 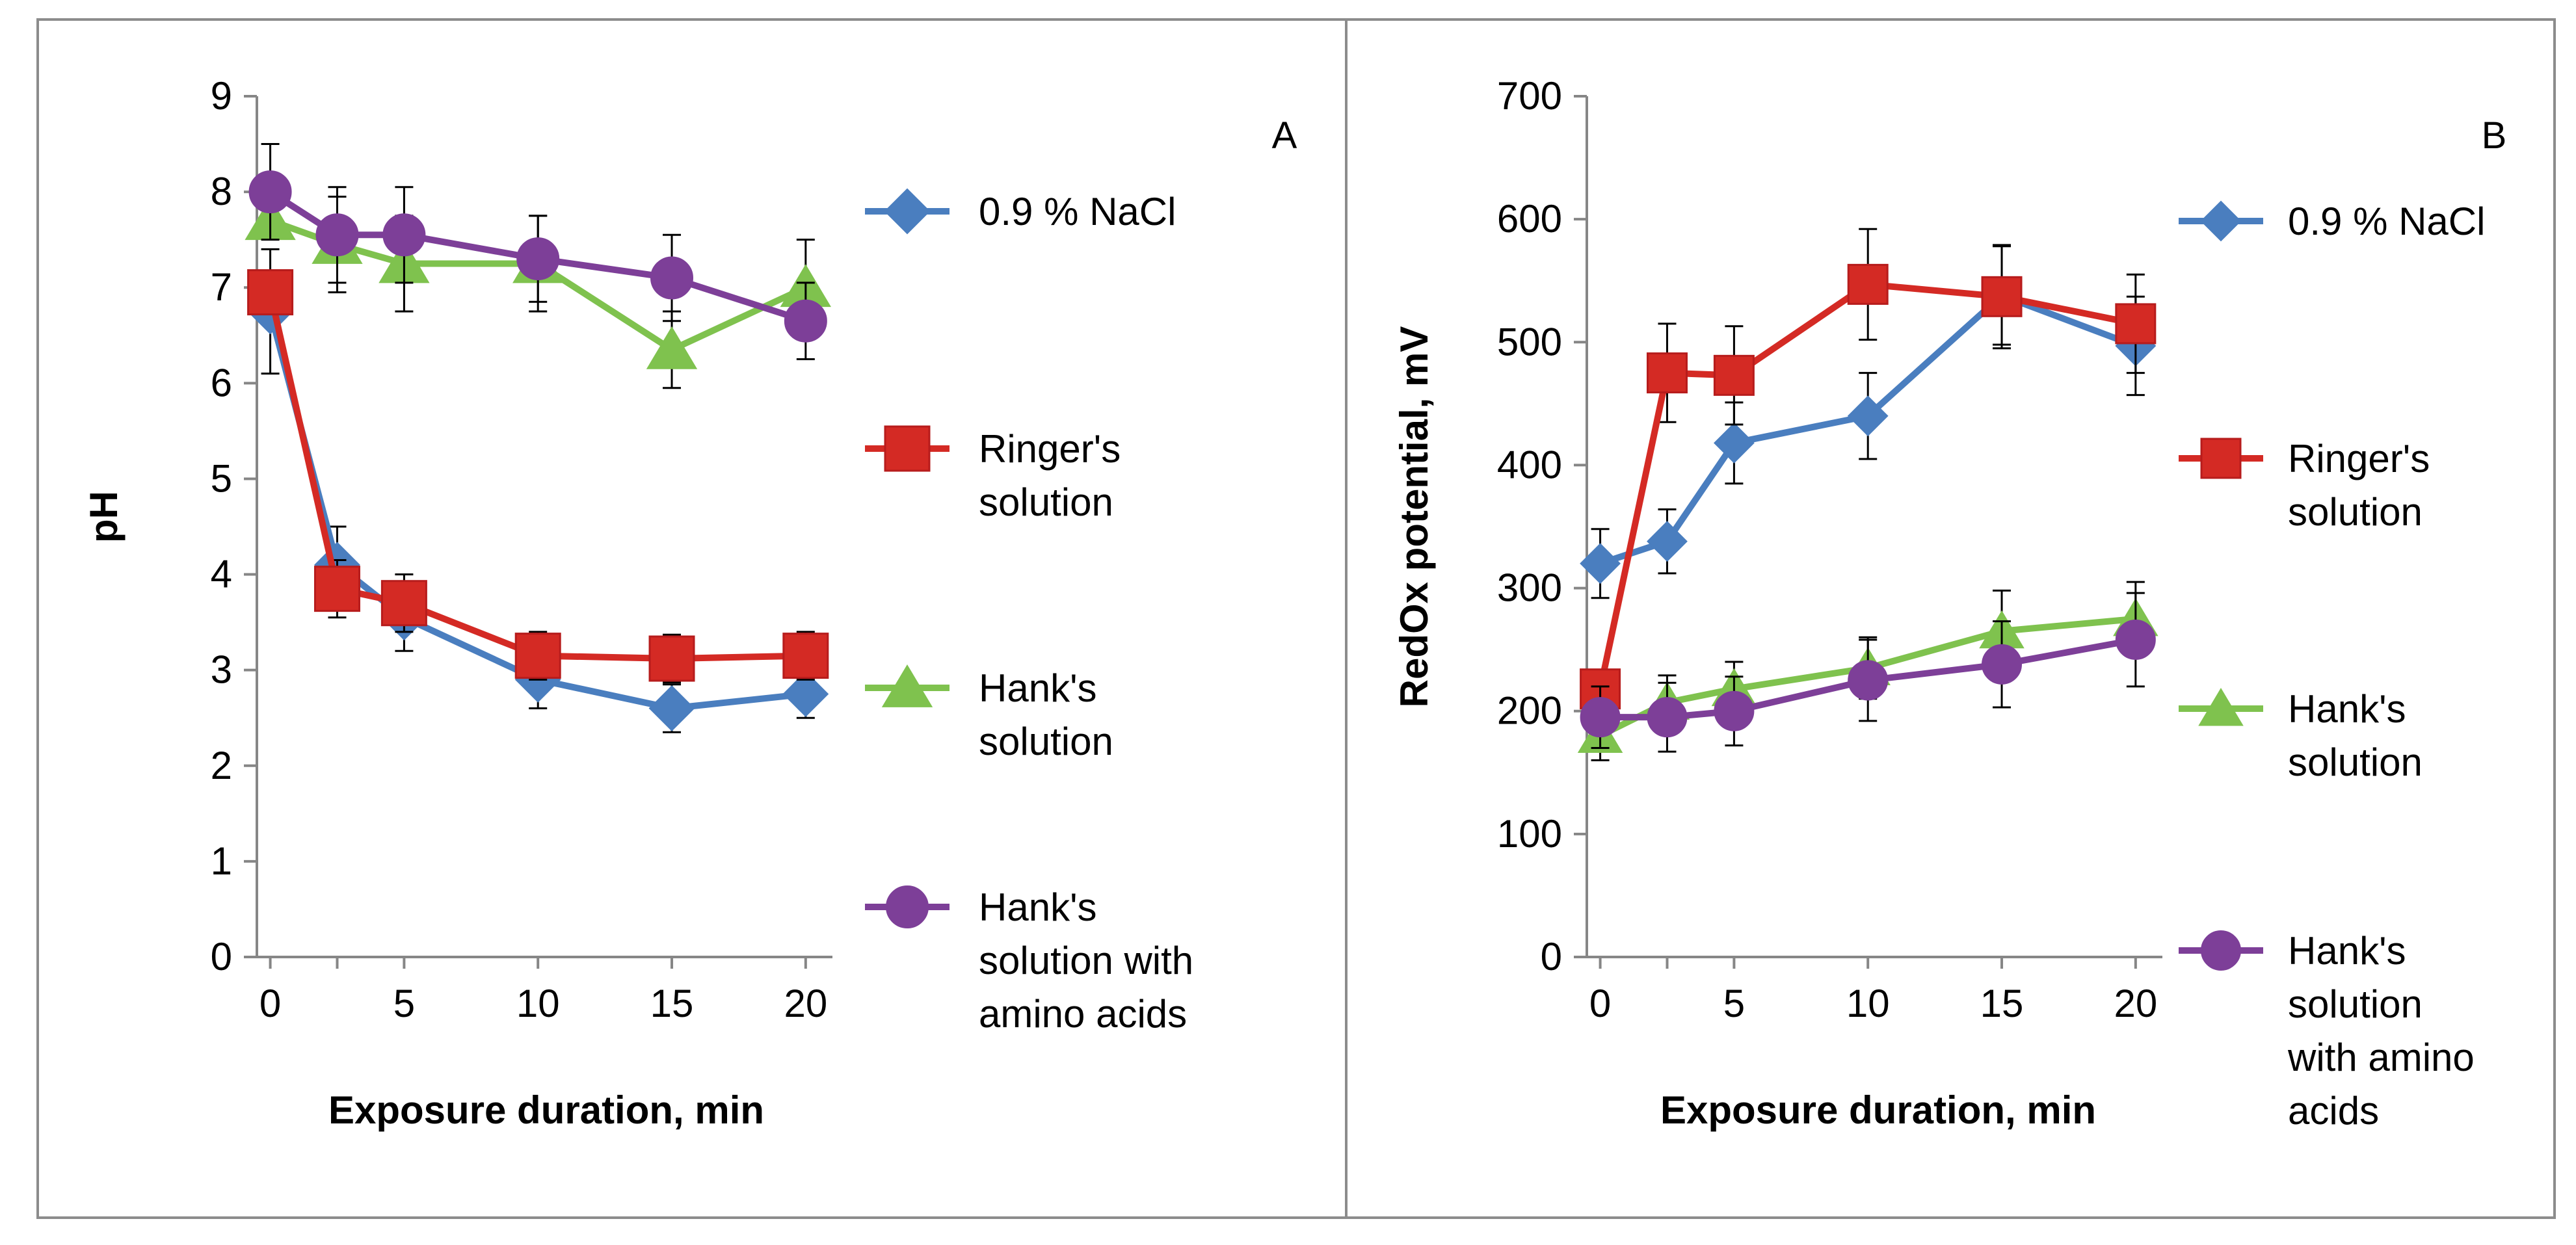 I want to click on panel-a-y-tick-label: 2, so click(x=221, y=765).